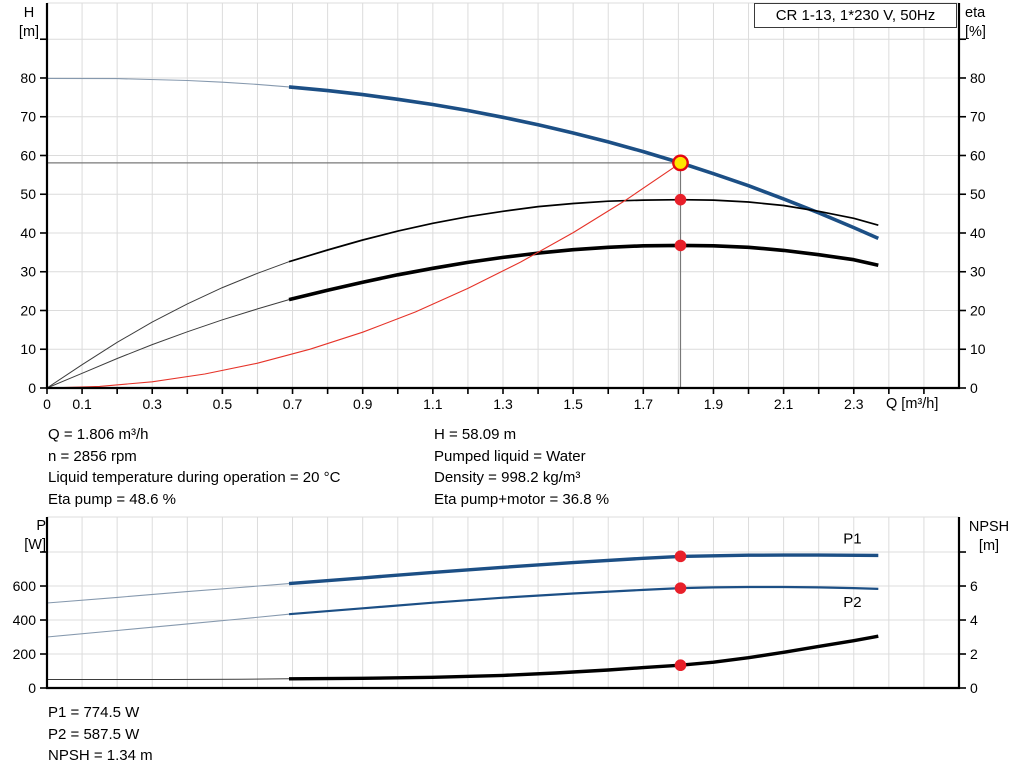 This screenshot has height=781, width=1024. What do you see at coordinates (433, 404) in the screenshot?
I see `x-tick-label: 1.1` at bounding box center [433, 404].